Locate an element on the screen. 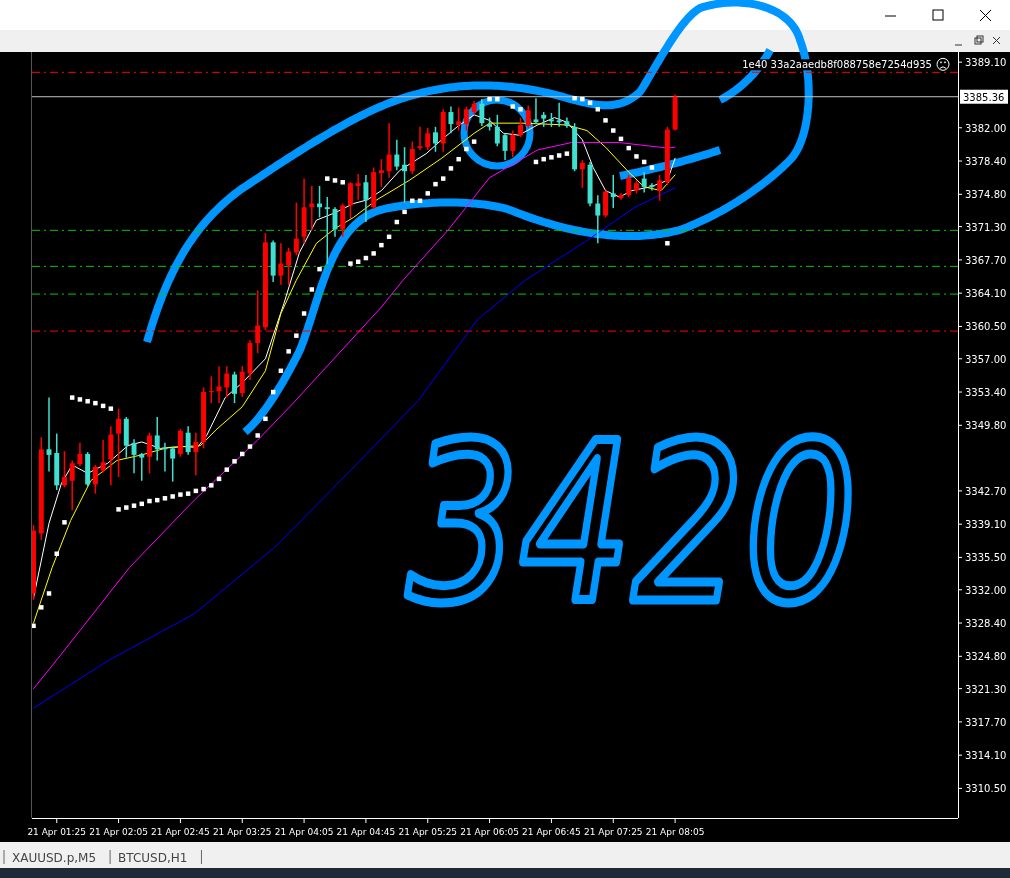 This screenshot has height=878, width=1010. x-tick-label: 21 Apr 07:25 is located at coordinates (613, 832).